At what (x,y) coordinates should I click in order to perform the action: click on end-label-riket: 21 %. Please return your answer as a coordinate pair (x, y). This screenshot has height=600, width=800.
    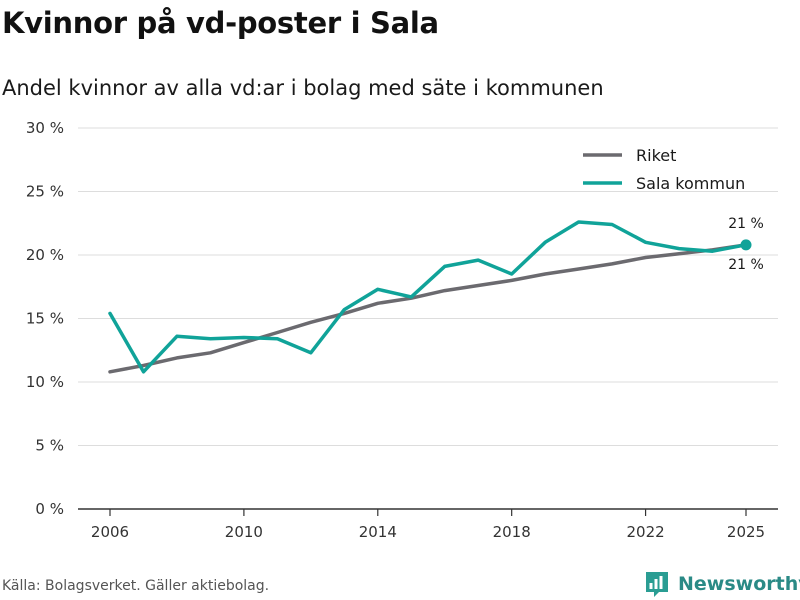
    Looking at the image, I should click on (746, 224).